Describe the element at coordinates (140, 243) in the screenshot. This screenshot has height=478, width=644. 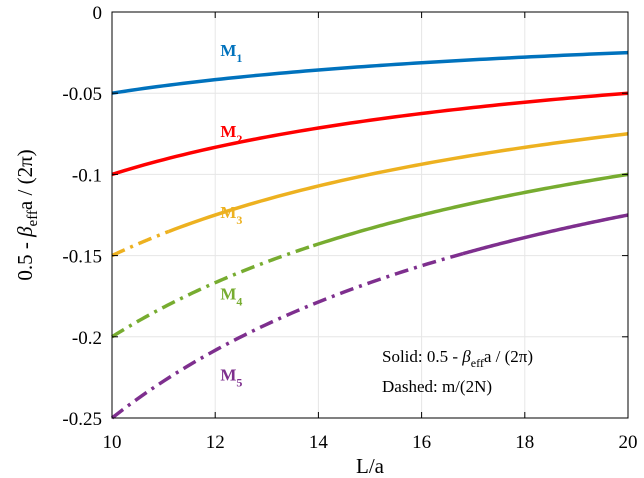
I see `series-m3-dashed-line` at that location.